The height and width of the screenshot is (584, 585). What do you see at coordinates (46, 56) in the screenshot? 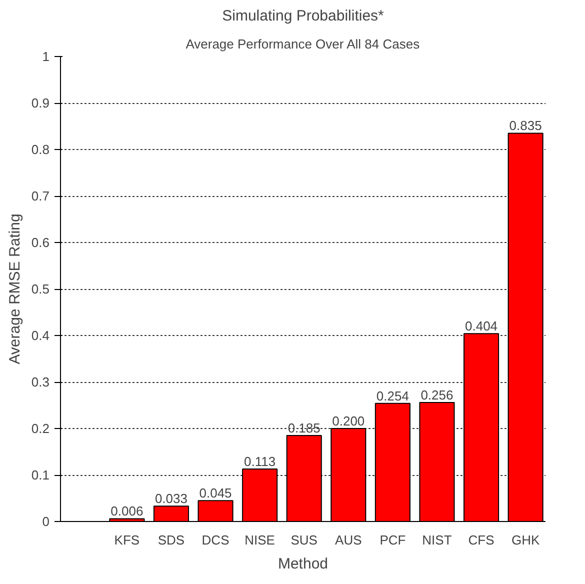
I see `y-tick-label: 1` at bounding box center [46, 56].